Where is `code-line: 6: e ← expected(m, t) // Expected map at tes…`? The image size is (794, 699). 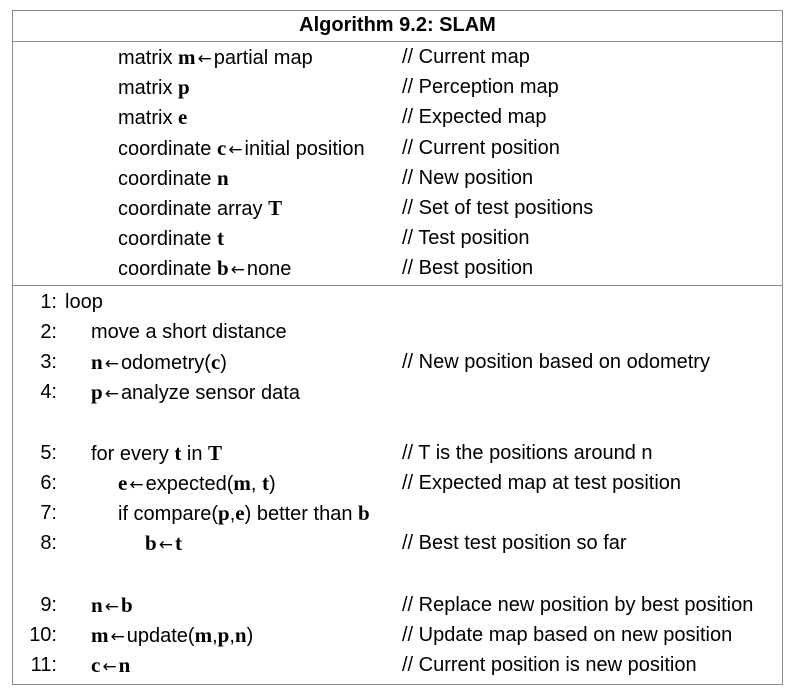
code-line: 6: e ← expected(m, t) // Expected map at tes… is located at coordinates (397, 483).